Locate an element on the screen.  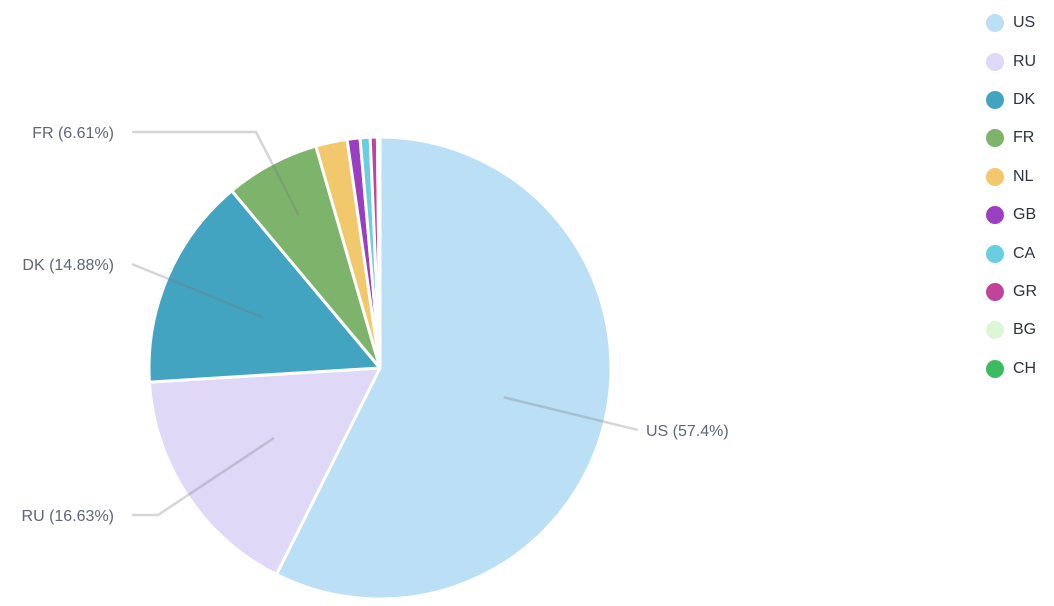
legend-label: GB is located at coordinates (1025, 215).